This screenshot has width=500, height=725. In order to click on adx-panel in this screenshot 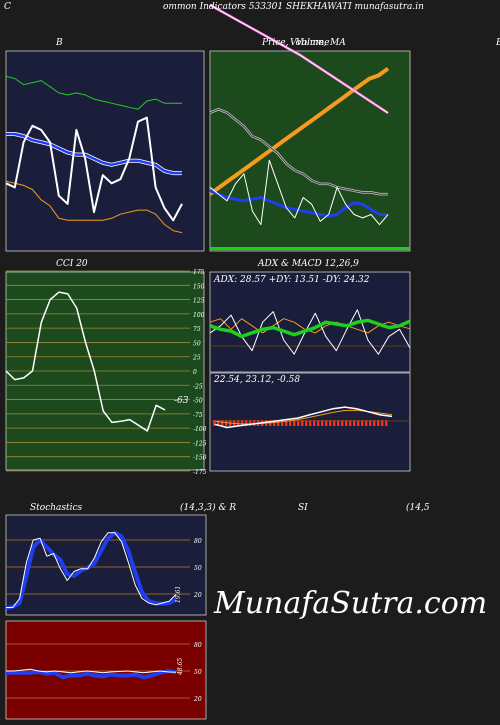, I will do `click(310, 322)`.